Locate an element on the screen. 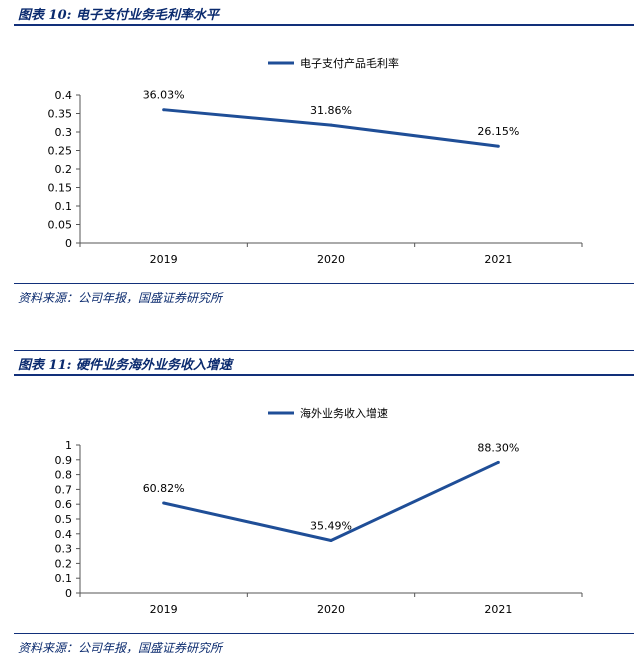 The image size is (640, 661). data-label: 60.82% is located at coordinates (164, 488).